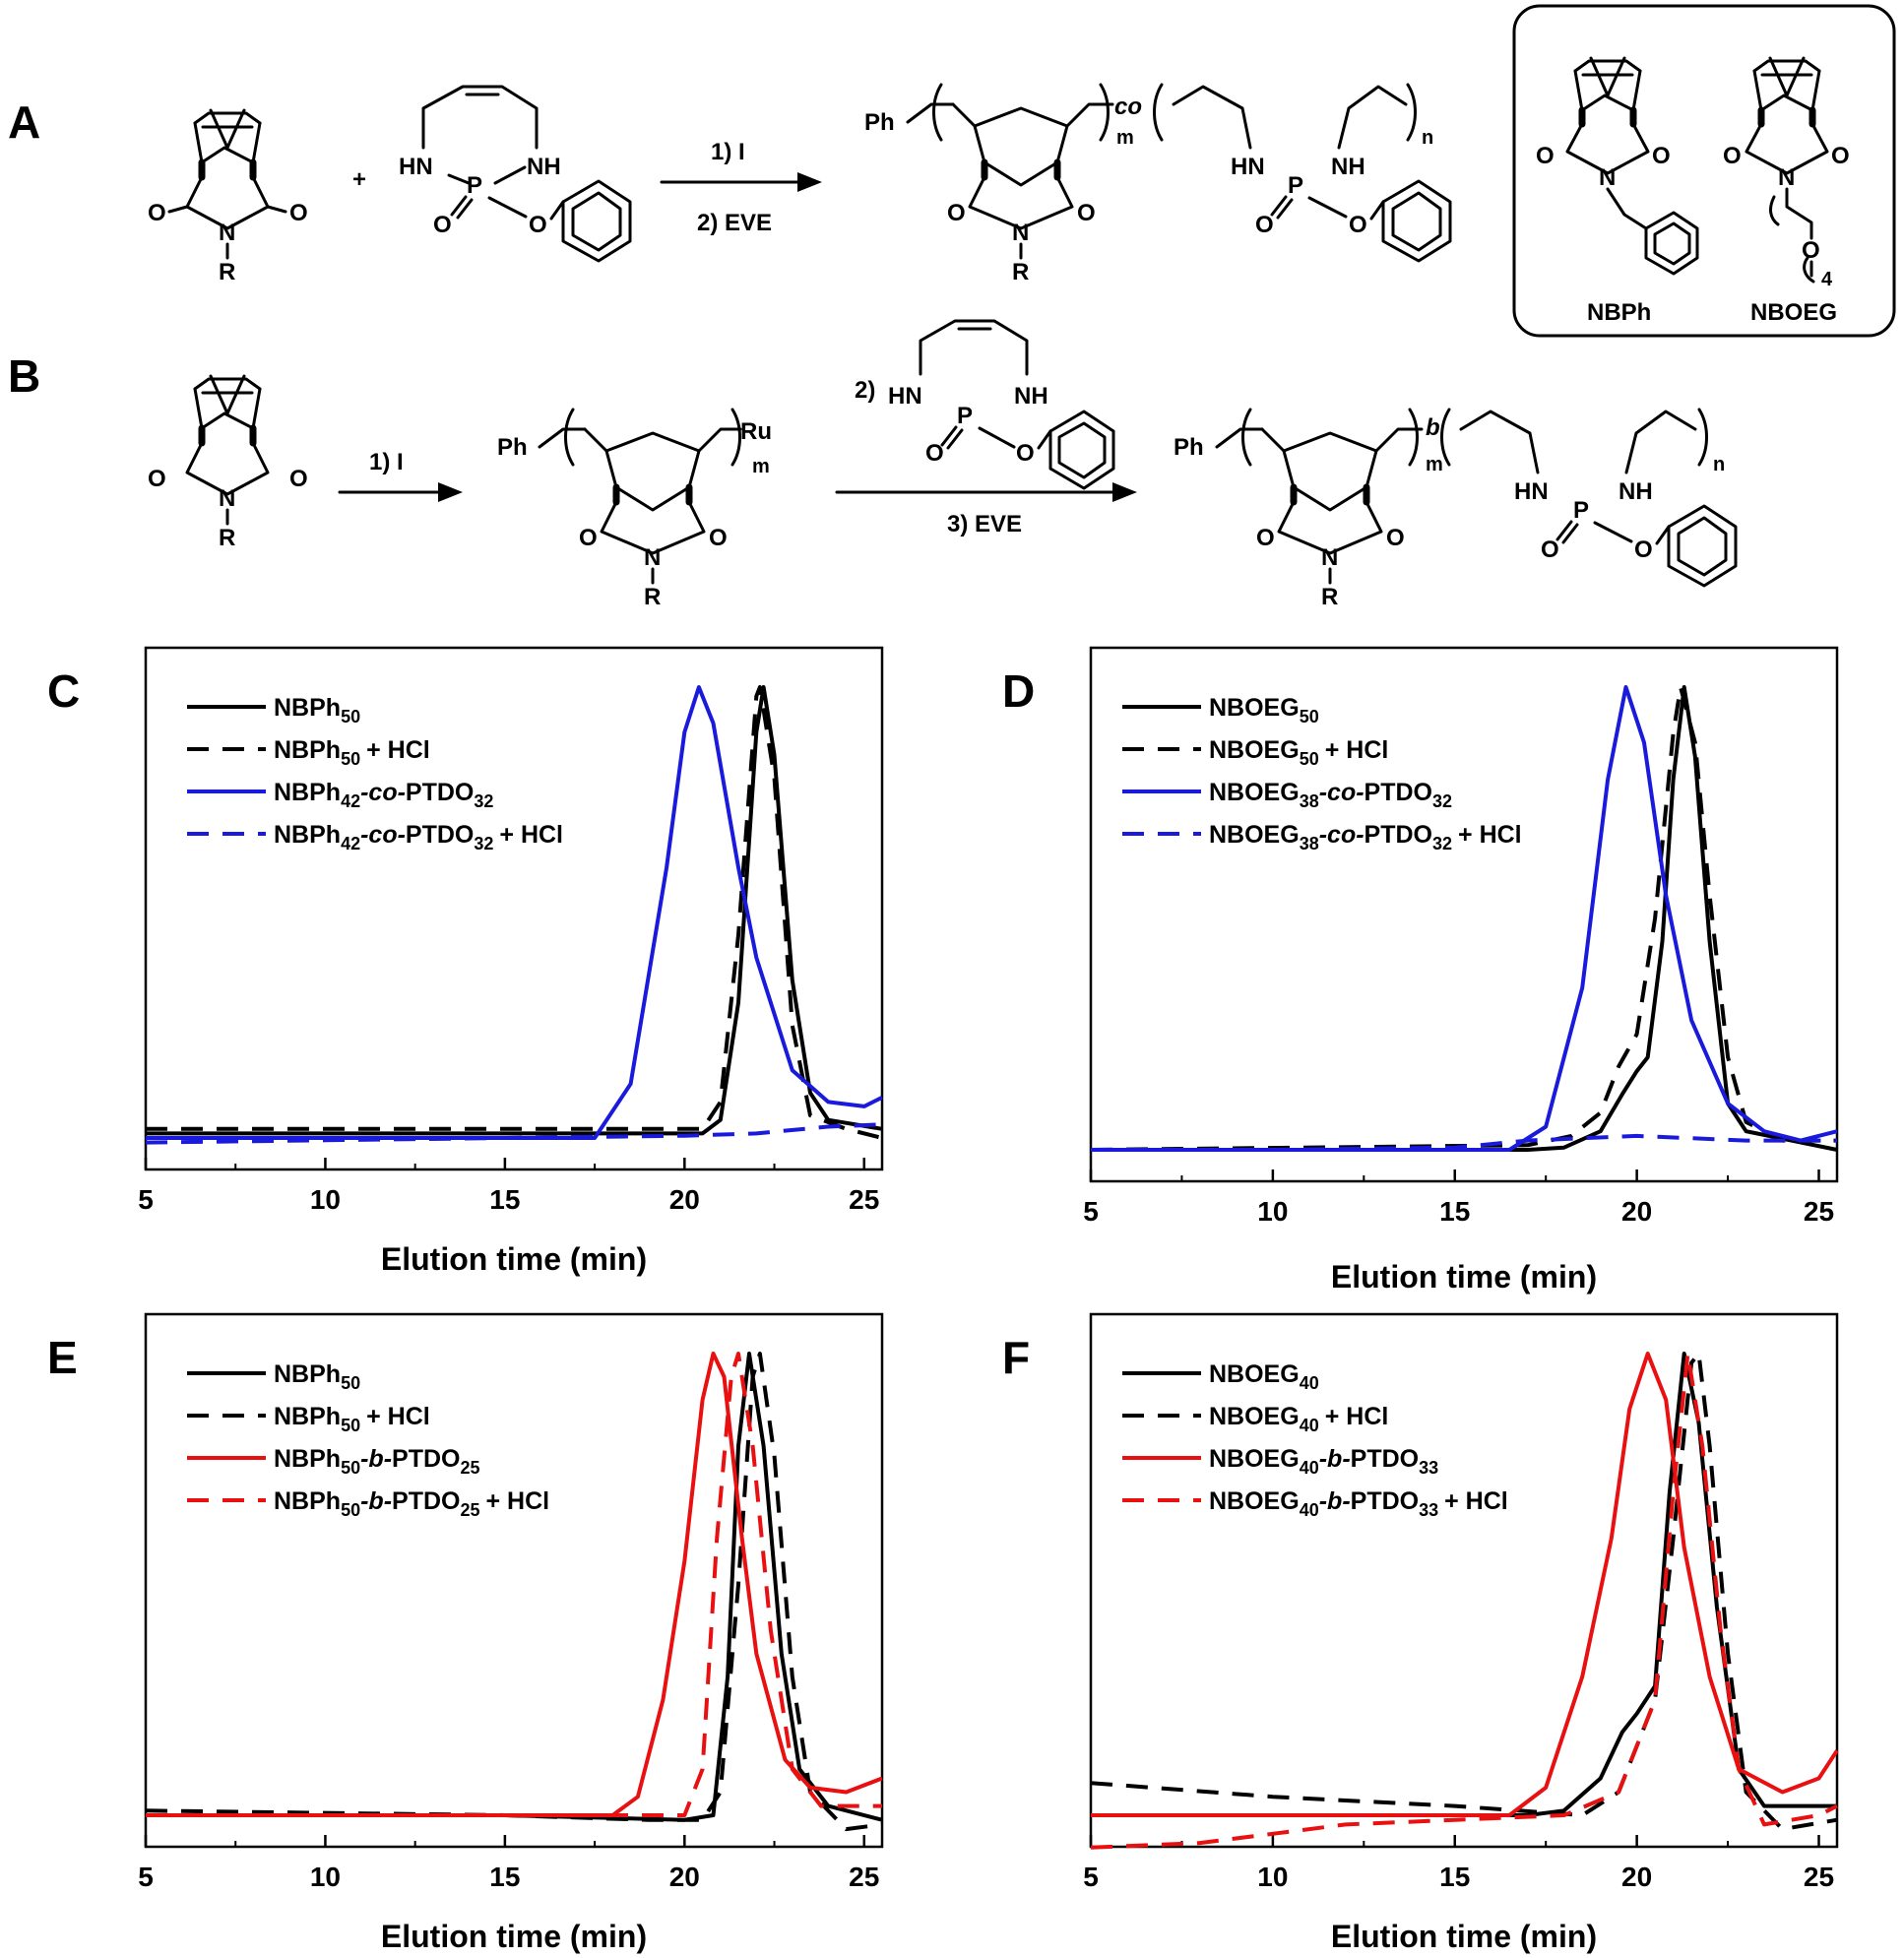 This screenshot has height=1958, width=1904. Describe the element at coordinates (865, 390) in the screenshot. I see `arrow-b2-step2: 2)` at that location.